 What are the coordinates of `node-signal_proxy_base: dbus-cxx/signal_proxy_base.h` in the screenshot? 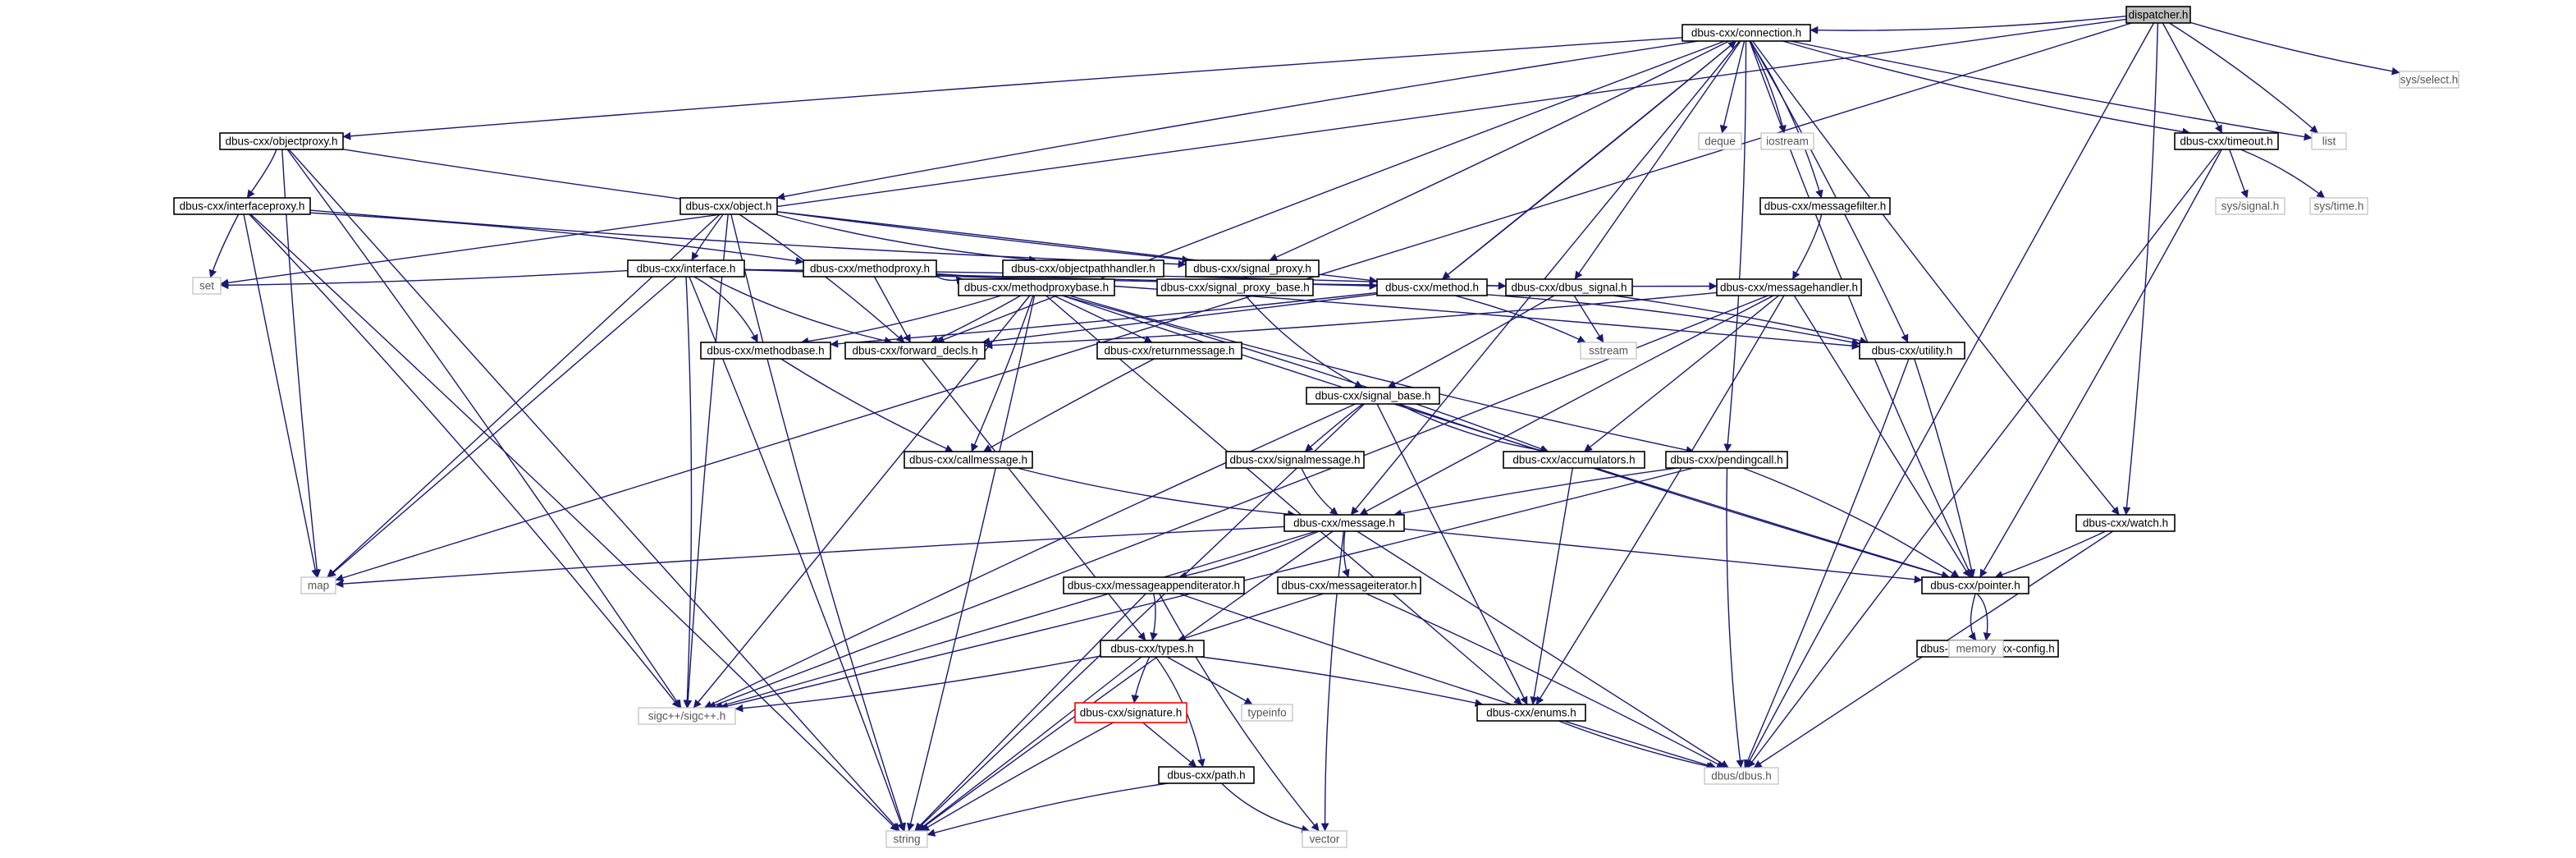 It's located at (1235, 287).